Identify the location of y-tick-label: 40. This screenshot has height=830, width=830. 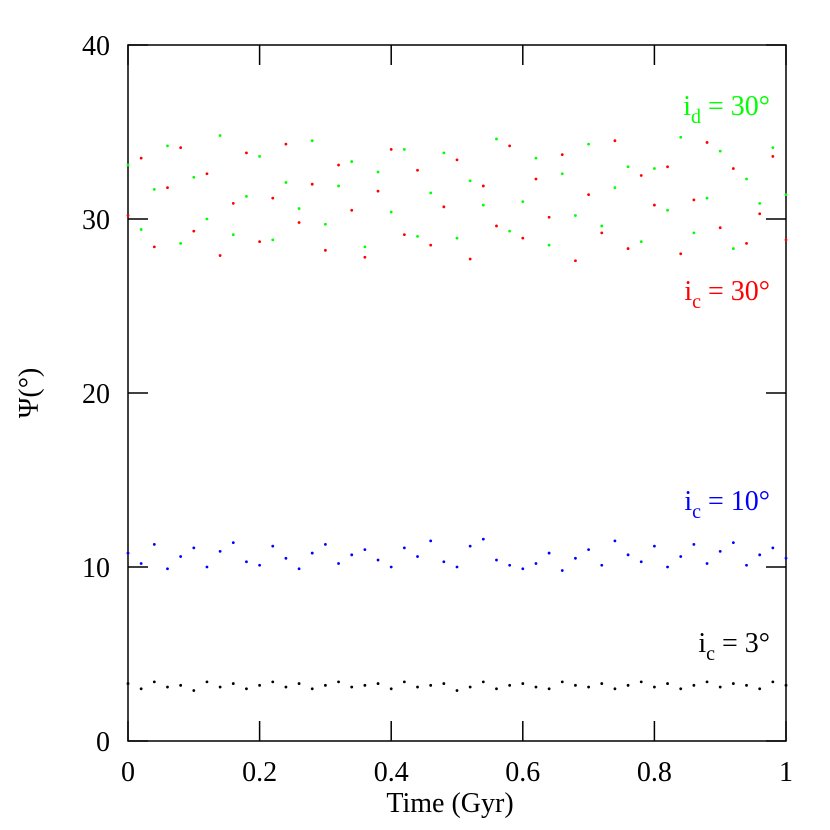
(96, 46).